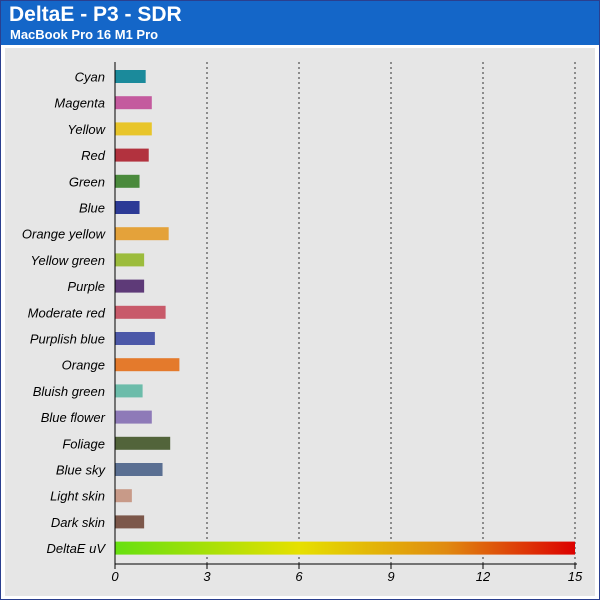 This screenshot has width=600, height=600. What do you see at coordinates (207, 576) in the screenshot?
I see `x-tick-label: 3` at bounding box center [207, 576].